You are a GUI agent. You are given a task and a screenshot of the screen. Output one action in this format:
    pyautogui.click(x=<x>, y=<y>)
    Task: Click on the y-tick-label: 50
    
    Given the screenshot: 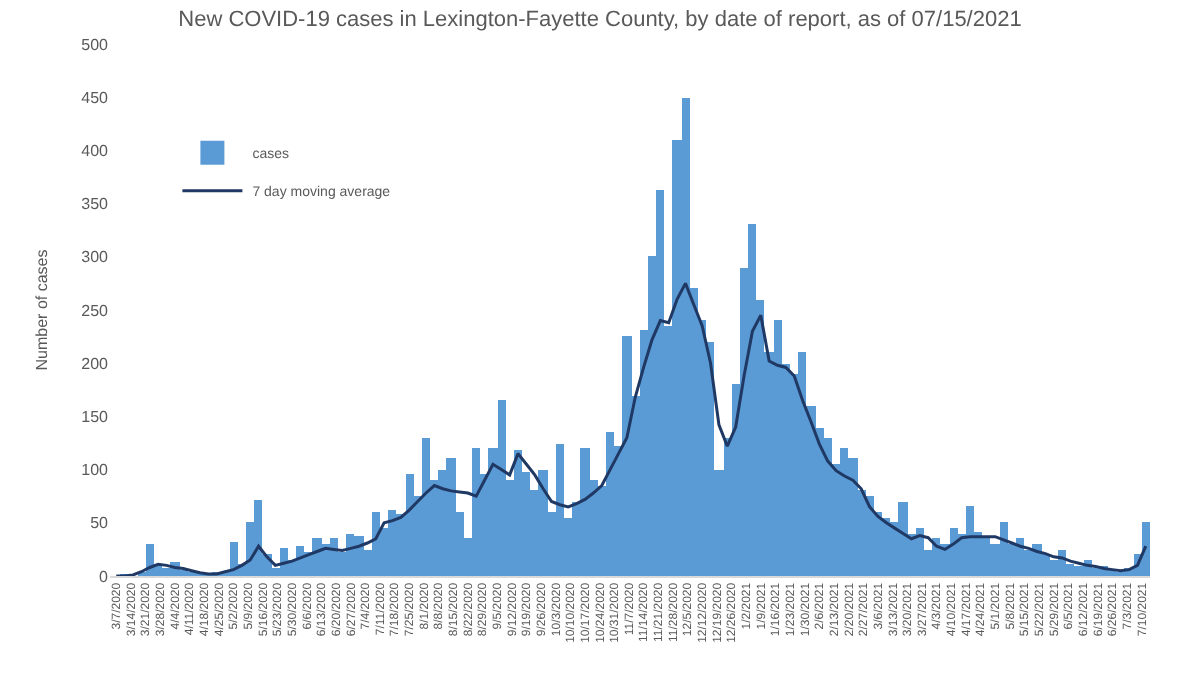 What is the action you would take?
    pyautogui.click(x=100, y=523)
    